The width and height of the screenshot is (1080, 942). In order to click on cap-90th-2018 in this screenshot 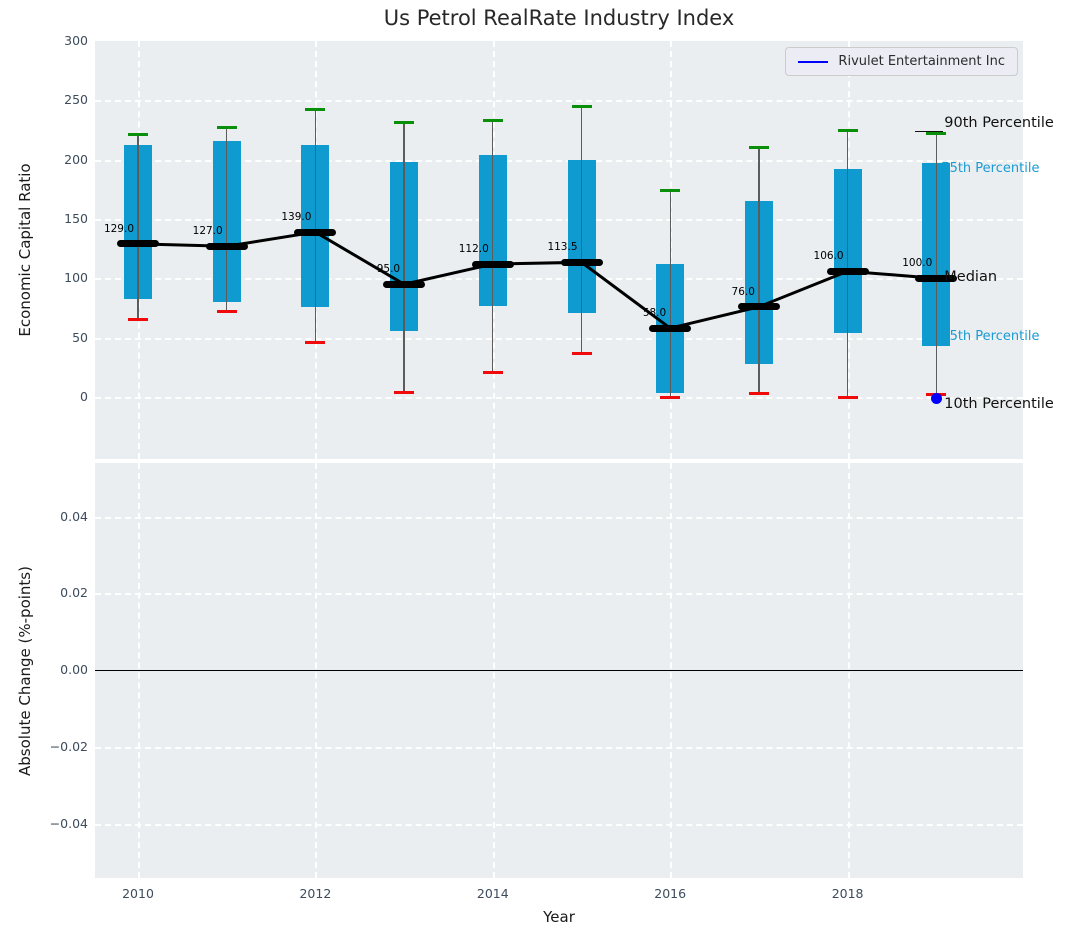, I will do `click(847, 130)`.